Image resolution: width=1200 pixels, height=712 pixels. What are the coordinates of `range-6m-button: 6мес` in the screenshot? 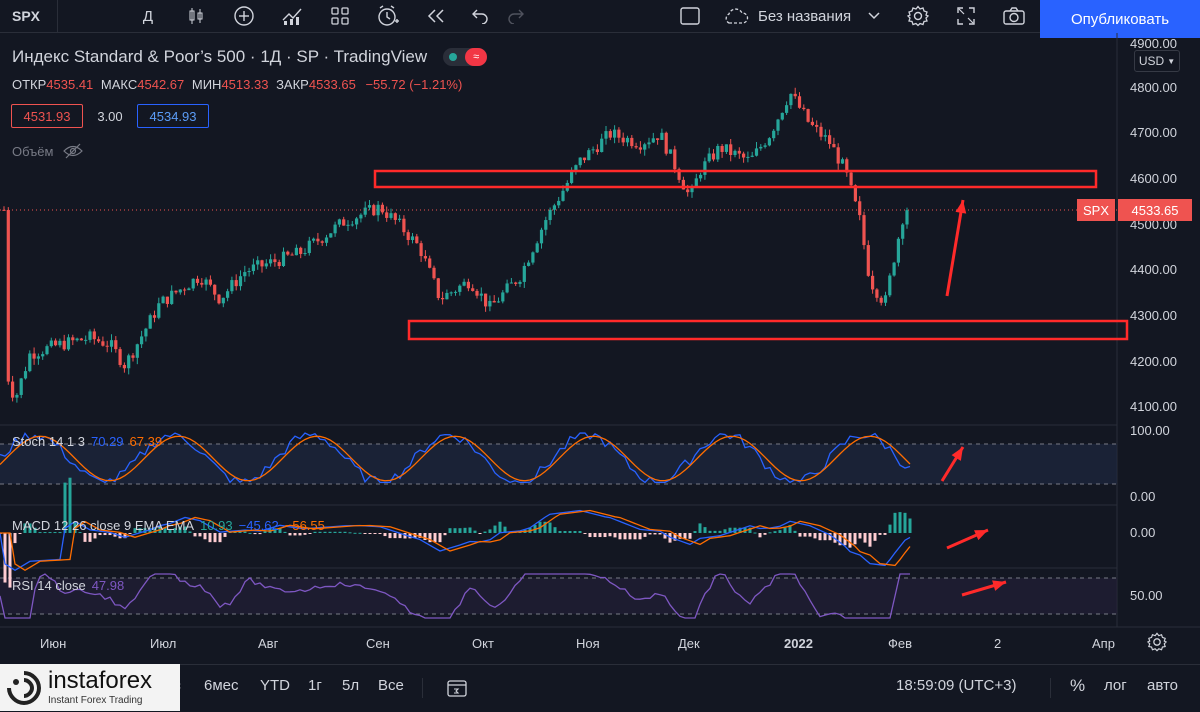 It's located at (221, 685).